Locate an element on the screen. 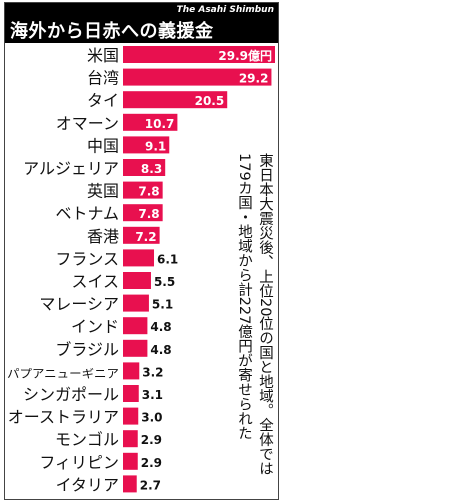  chart-header: 海外から日赤への義援金 The Asahi Shimbun is located at coordinates (141, 23).